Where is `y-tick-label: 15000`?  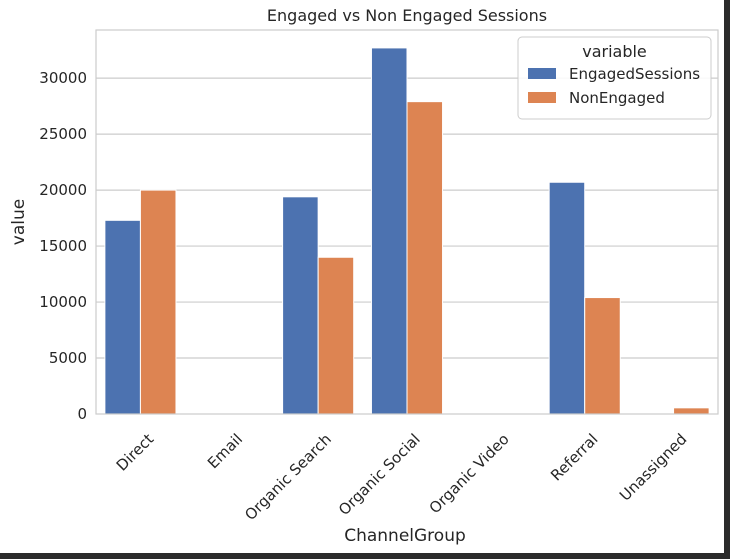 y-tick-label: 15000 is located at coordinates (63, 246).